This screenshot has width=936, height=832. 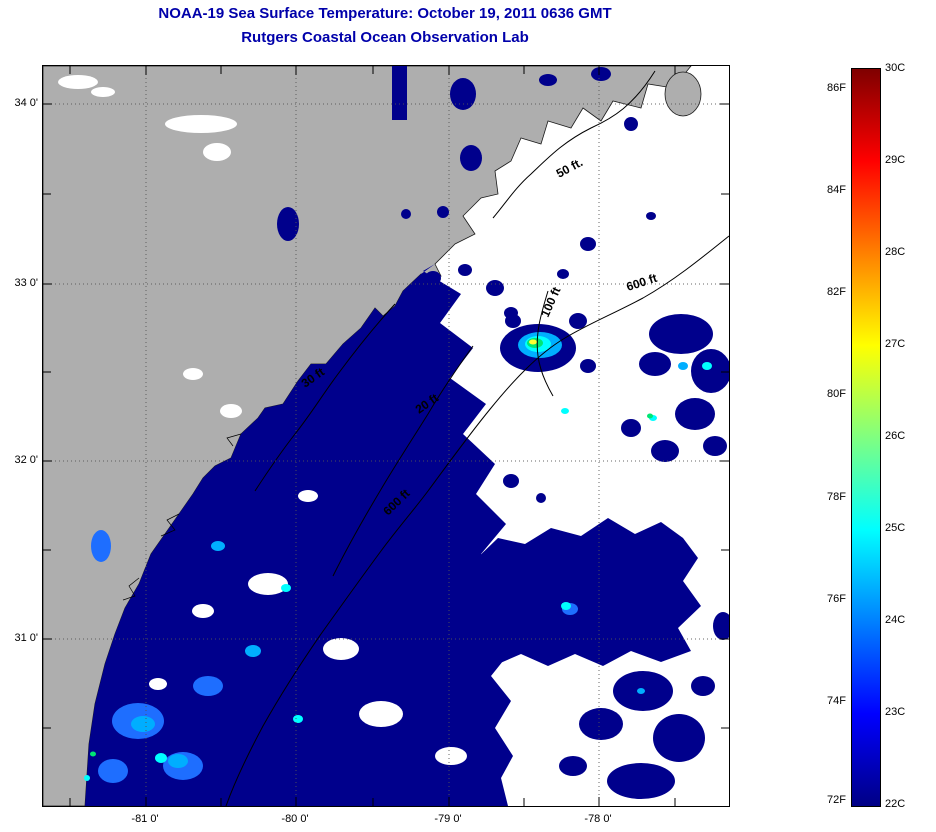 What do you see at coordinates (26, 103) in the screenshot?
I see `y-axis-label: 34 0'` at bounding box center [26, 103].